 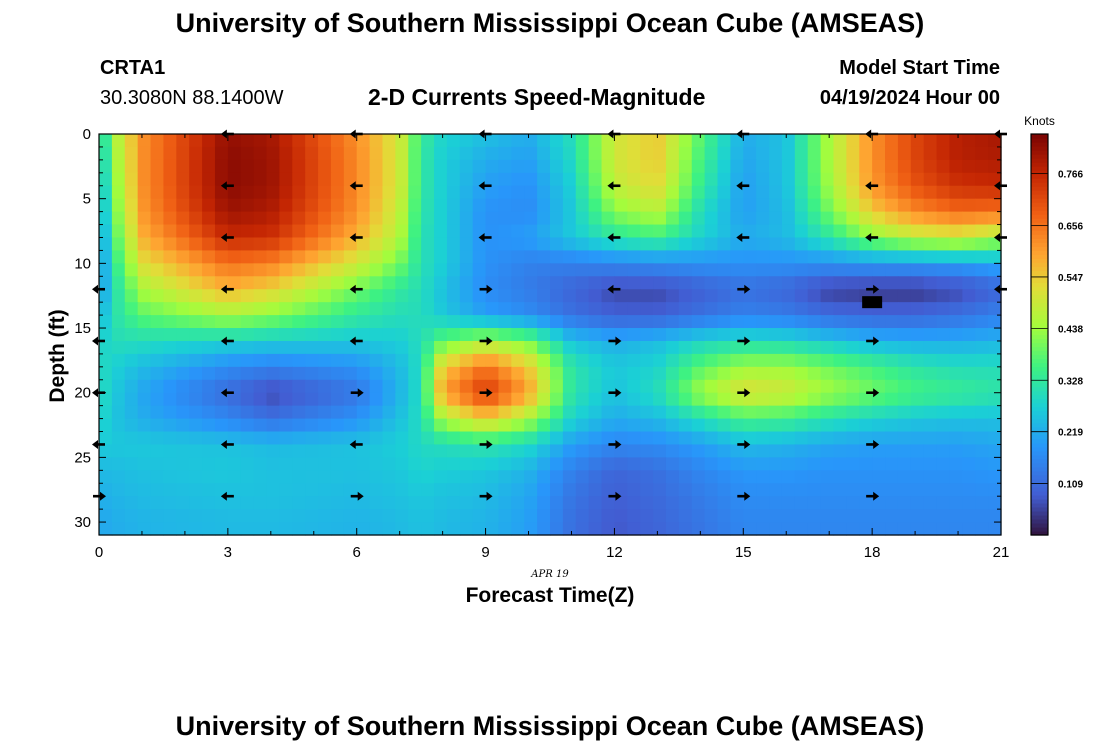 What do you see at coordinates (550, 574) in the screenshot?
I see `date-label: APR 19` at bounding box center [550, 574].